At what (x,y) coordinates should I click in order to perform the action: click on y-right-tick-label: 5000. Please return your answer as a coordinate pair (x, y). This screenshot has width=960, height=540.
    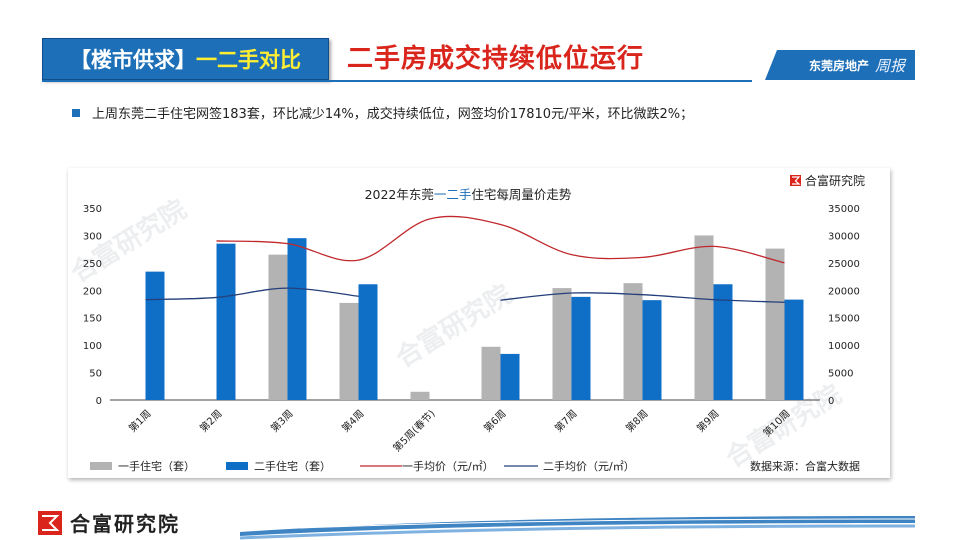
    Looking at the image, I should click on (840, 374).